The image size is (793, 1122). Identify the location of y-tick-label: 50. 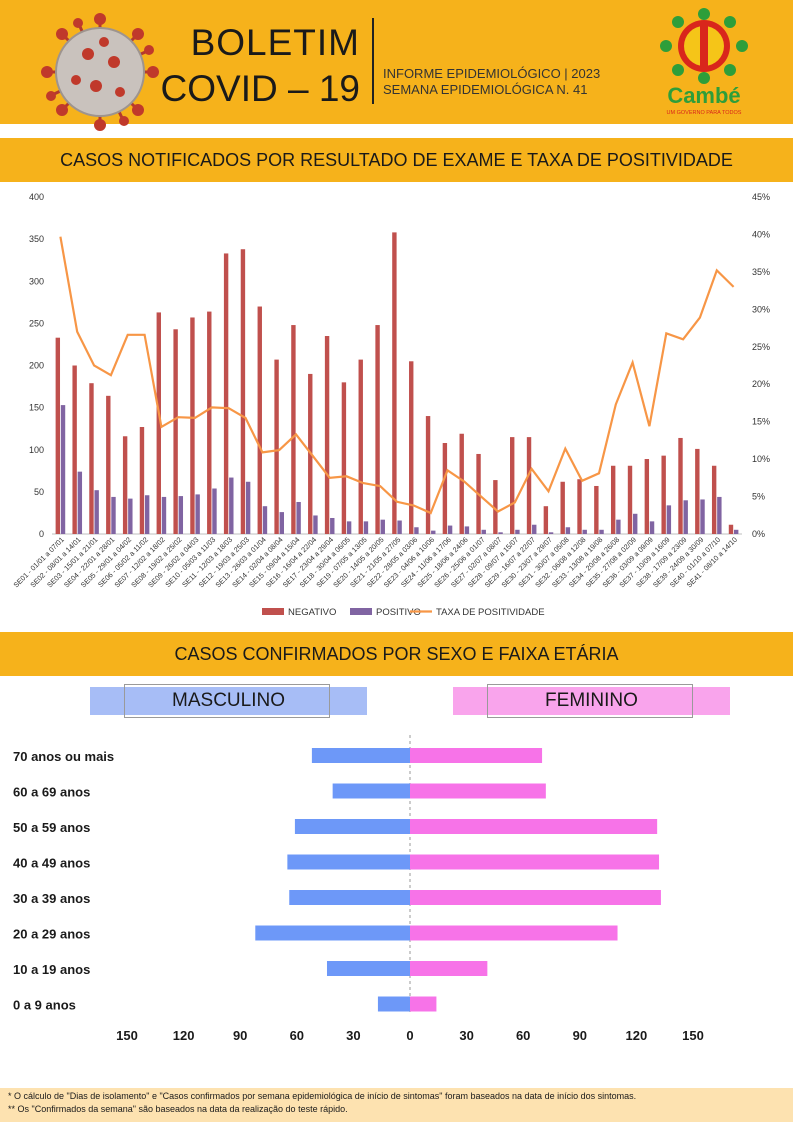
(39, 492).